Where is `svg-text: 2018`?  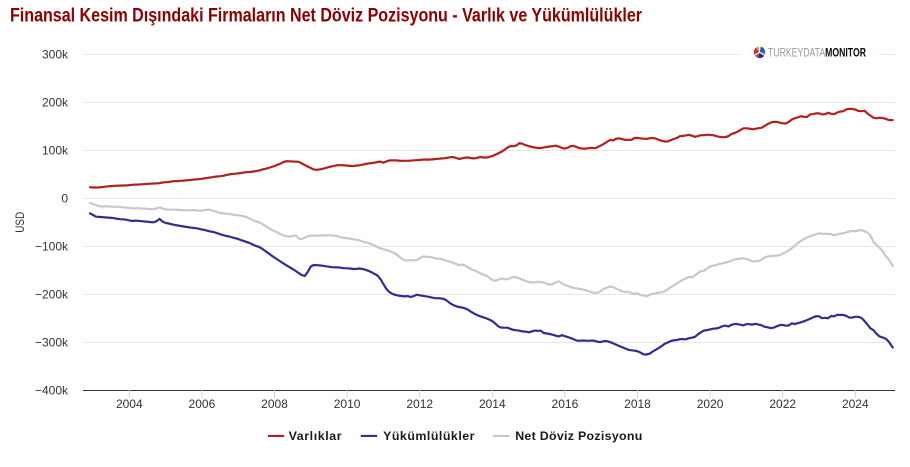
svg-text: 2018 is located at coordinates (637, 404).